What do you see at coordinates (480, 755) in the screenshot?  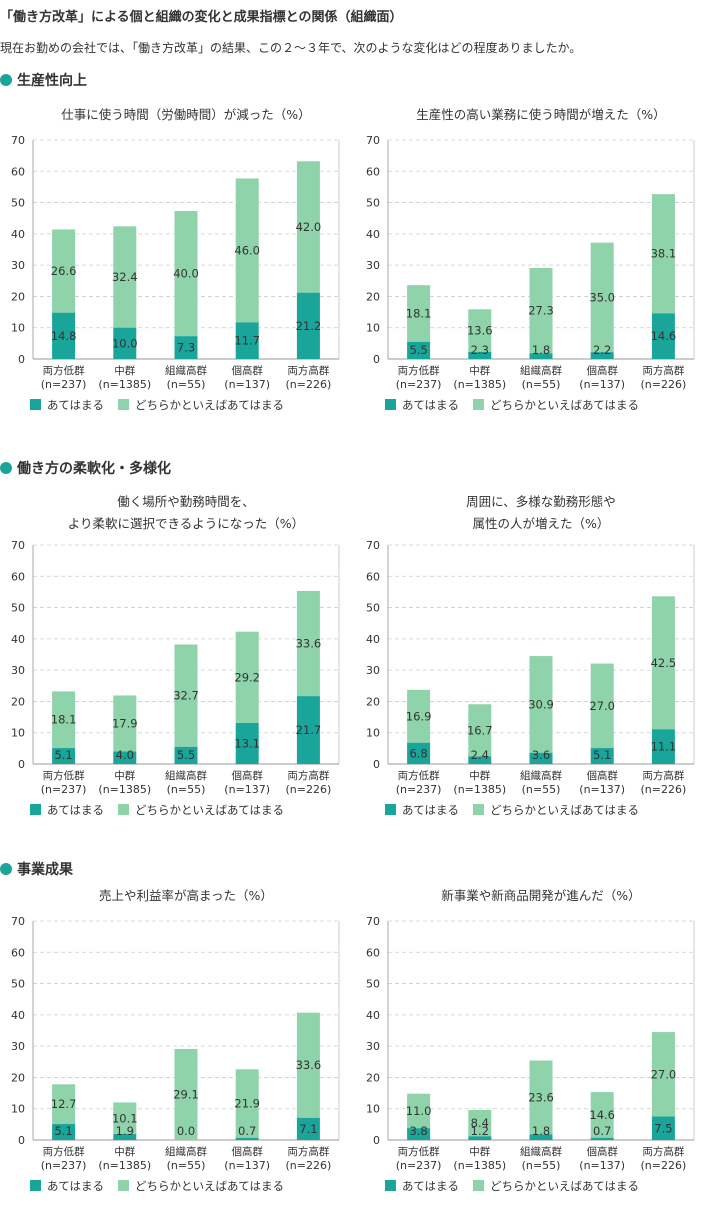 I see `data-label-applies: 2.4` at bounding box center [480, 755].